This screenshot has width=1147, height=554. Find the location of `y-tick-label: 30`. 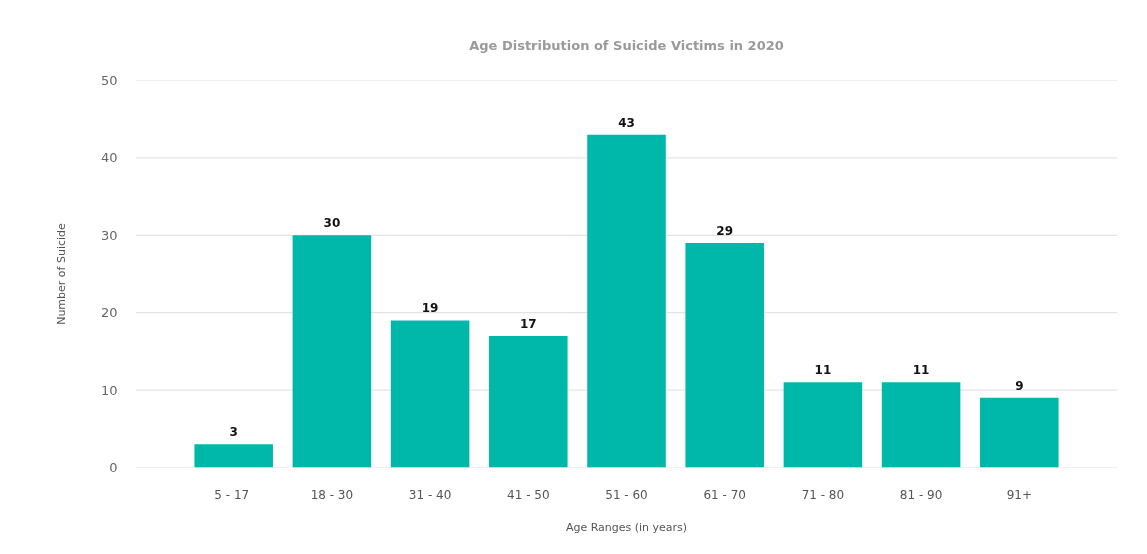

y-tick-label: 30 is located at coordinates (109, 235).